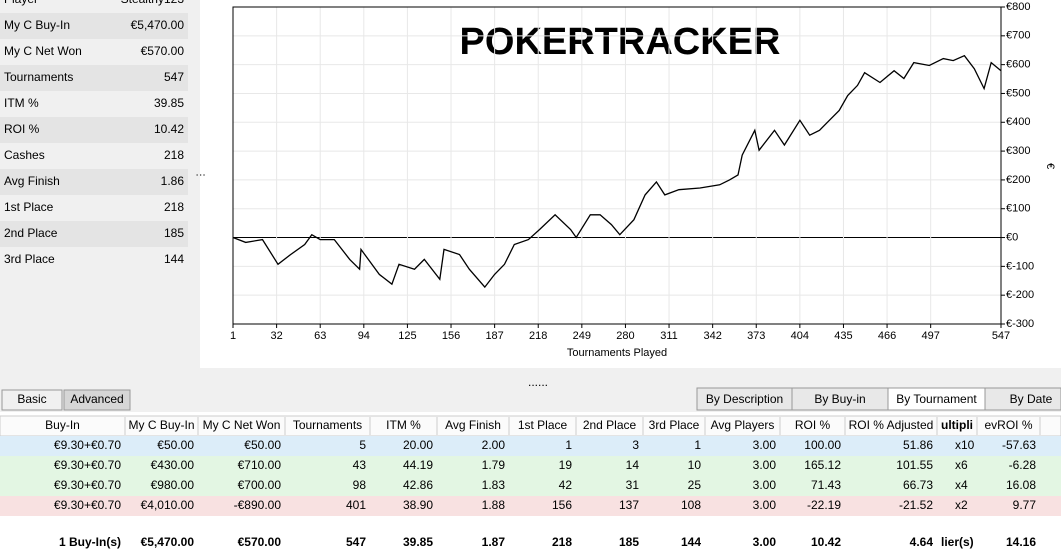 This screenshot has height=551, width=1061. I want to click on y-tick-label: €500, so click(1018, 93).